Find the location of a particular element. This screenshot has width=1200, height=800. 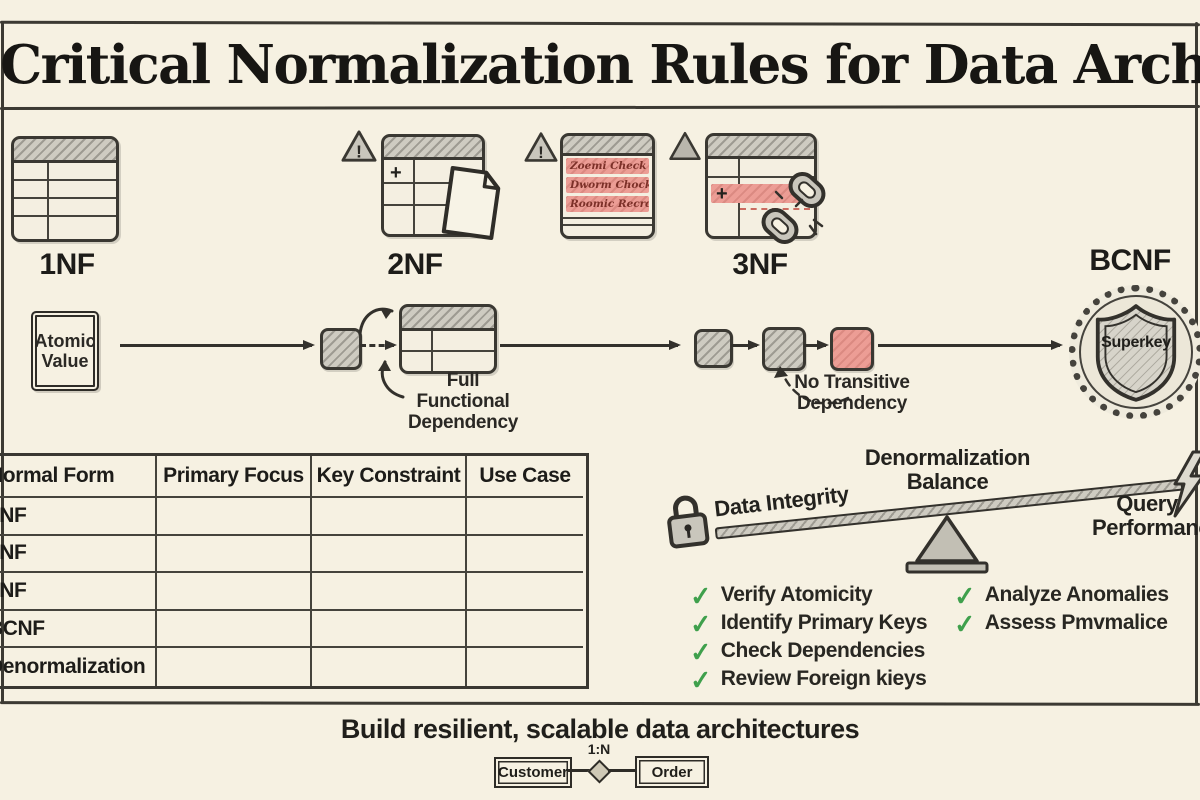

2nf-table-header is located at coordinates (433, 148).